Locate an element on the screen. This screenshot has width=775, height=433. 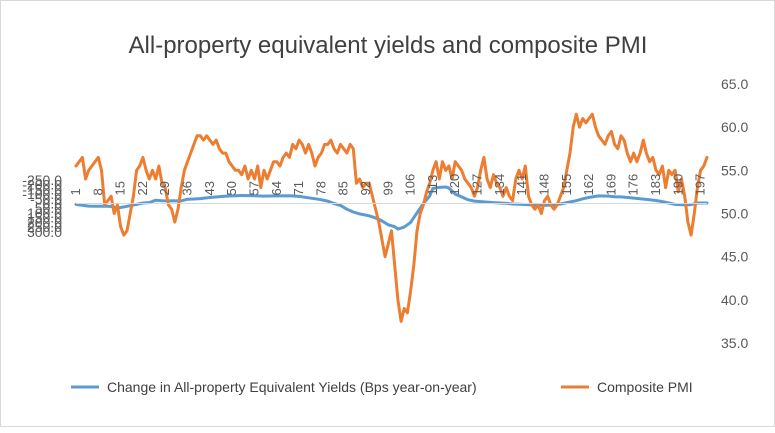
left-tick-label: 250.0 is located at coordinates (44, 227).